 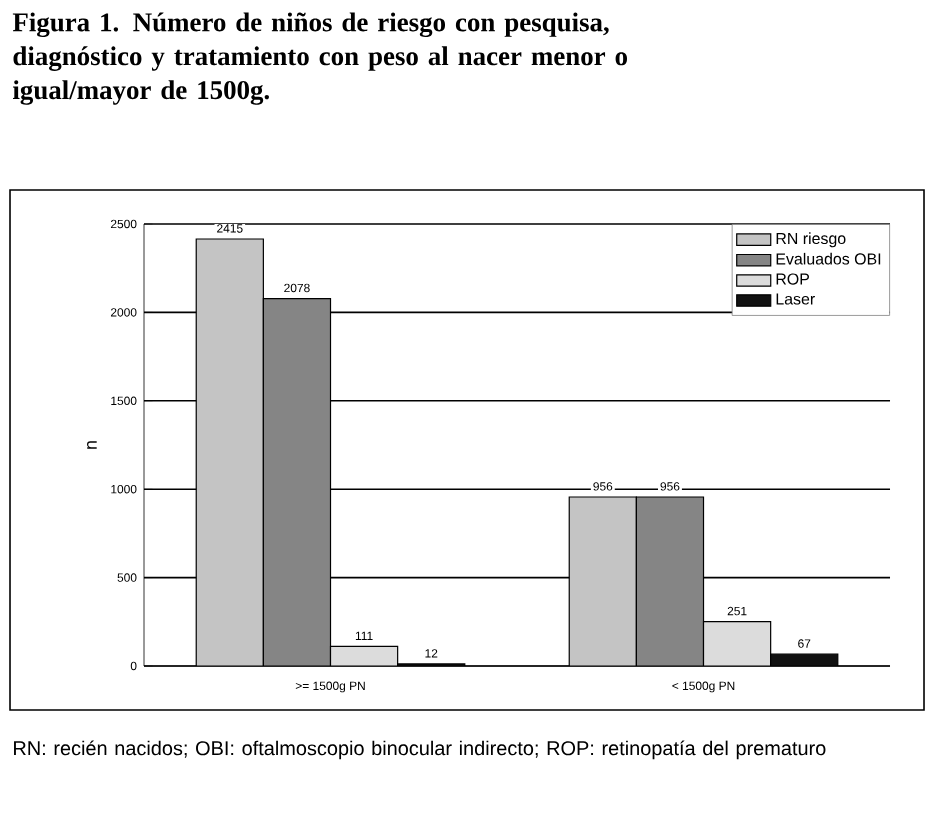 I want to click on chart-title: Figura 1. Número de niños de riesgo con pesquisa, diagnóstico y tratamiento con peso al nacer menor o igual/mayor de 1500g., so click(x=320, y=58).